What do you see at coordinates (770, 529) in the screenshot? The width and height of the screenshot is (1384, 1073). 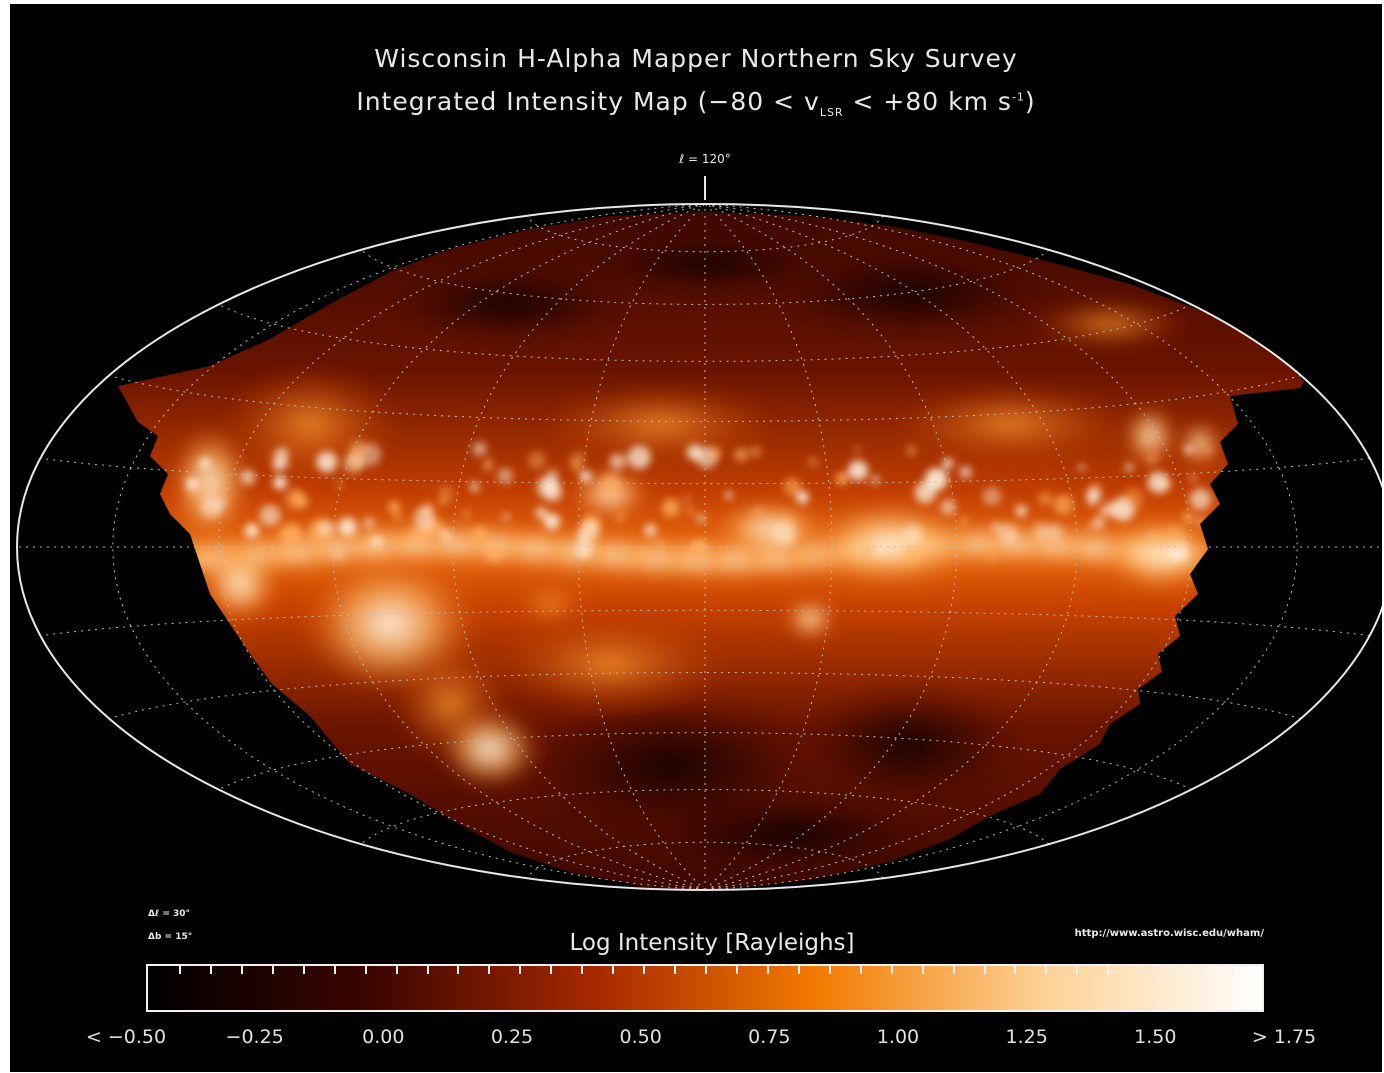 I see `hii-complex` at bounding box center [770, 529].